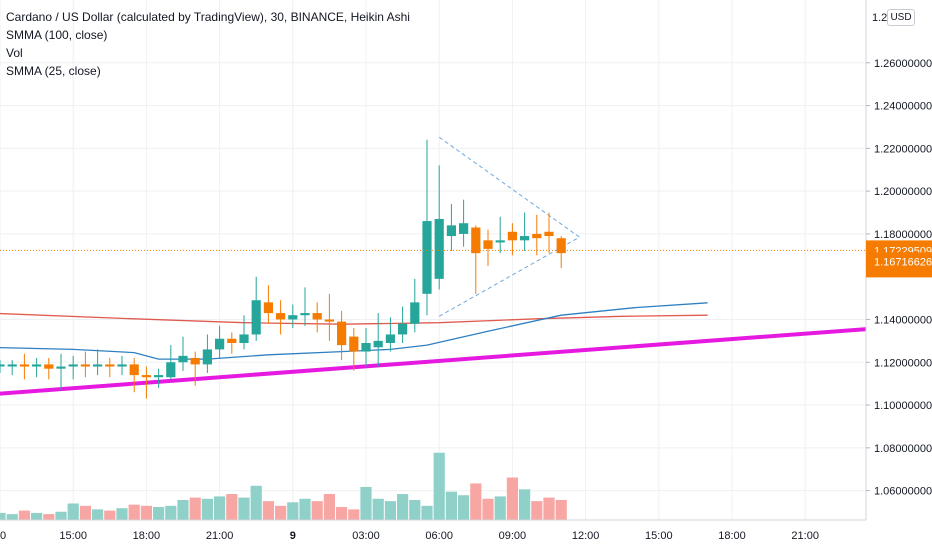 Image resolution: width=932 pixels, height=555 pixels. I want to click on smma100-legend: SMMA (100, close), so click(57, 35).